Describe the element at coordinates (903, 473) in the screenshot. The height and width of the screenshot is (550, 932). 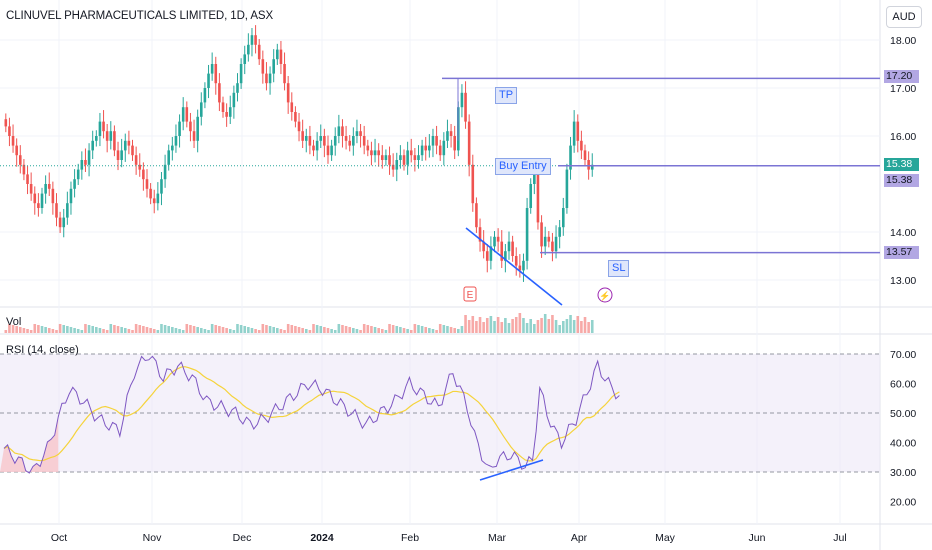
I see `rsi-tick-label: 30.00` at that location.